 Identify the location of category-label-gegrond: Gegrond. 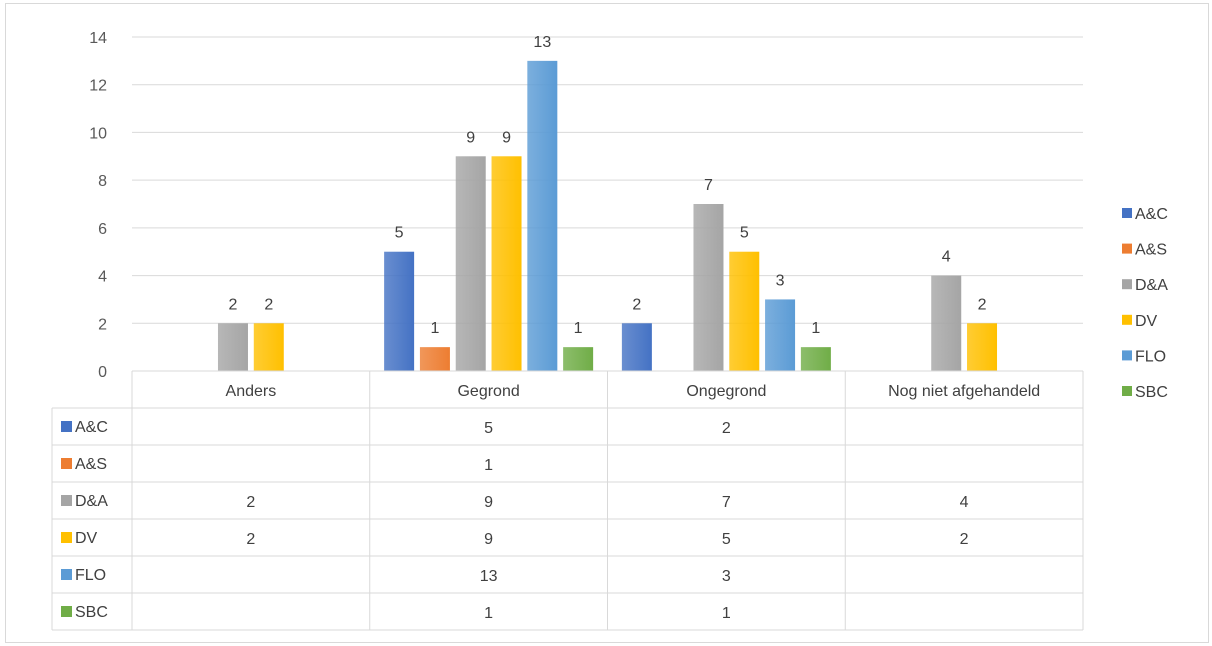
(488, 391).